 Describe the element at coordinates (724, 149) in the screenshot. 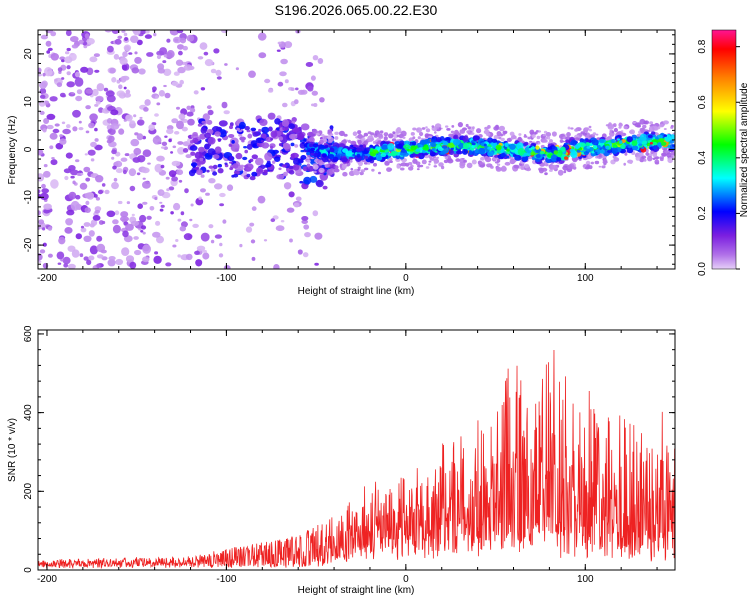

I see `colorbar-gradient` at that location.